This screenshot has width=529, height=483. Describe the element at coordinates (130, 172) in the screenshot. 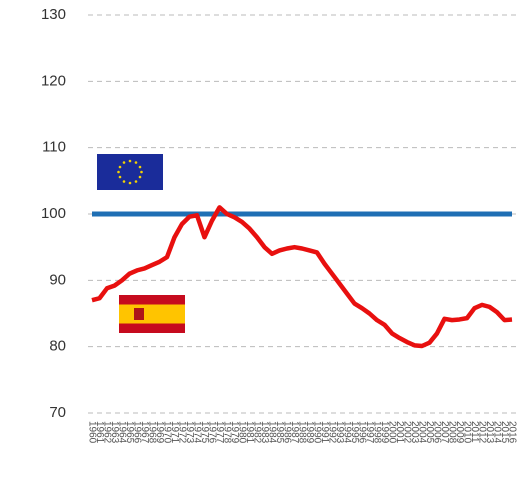

I see `eu-flag` at that location.